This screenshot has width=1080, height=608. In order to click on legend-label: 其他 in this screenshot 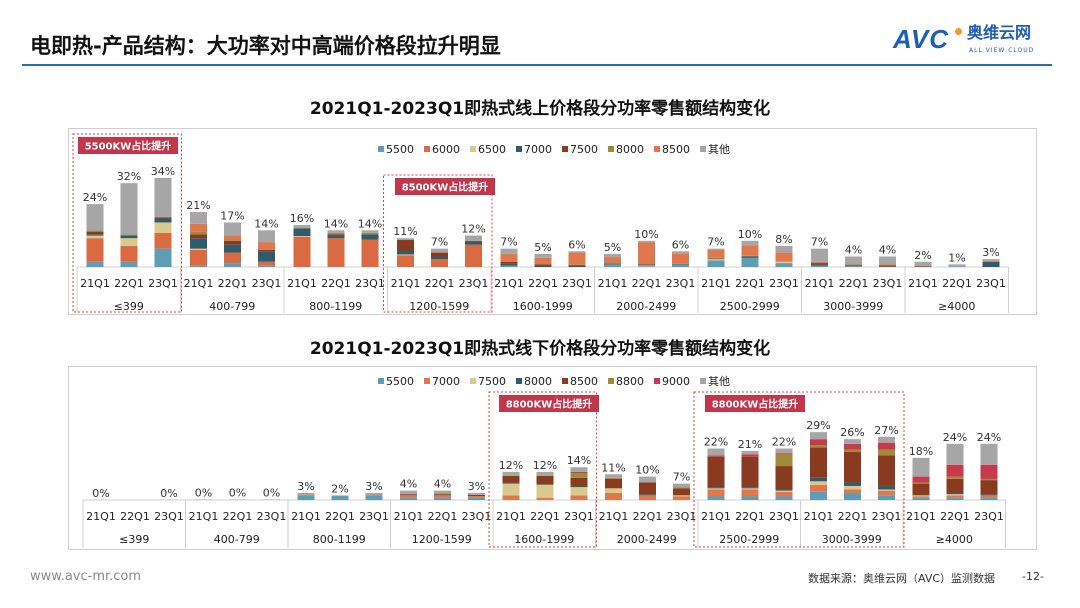, I will do `click(719, 149)`.